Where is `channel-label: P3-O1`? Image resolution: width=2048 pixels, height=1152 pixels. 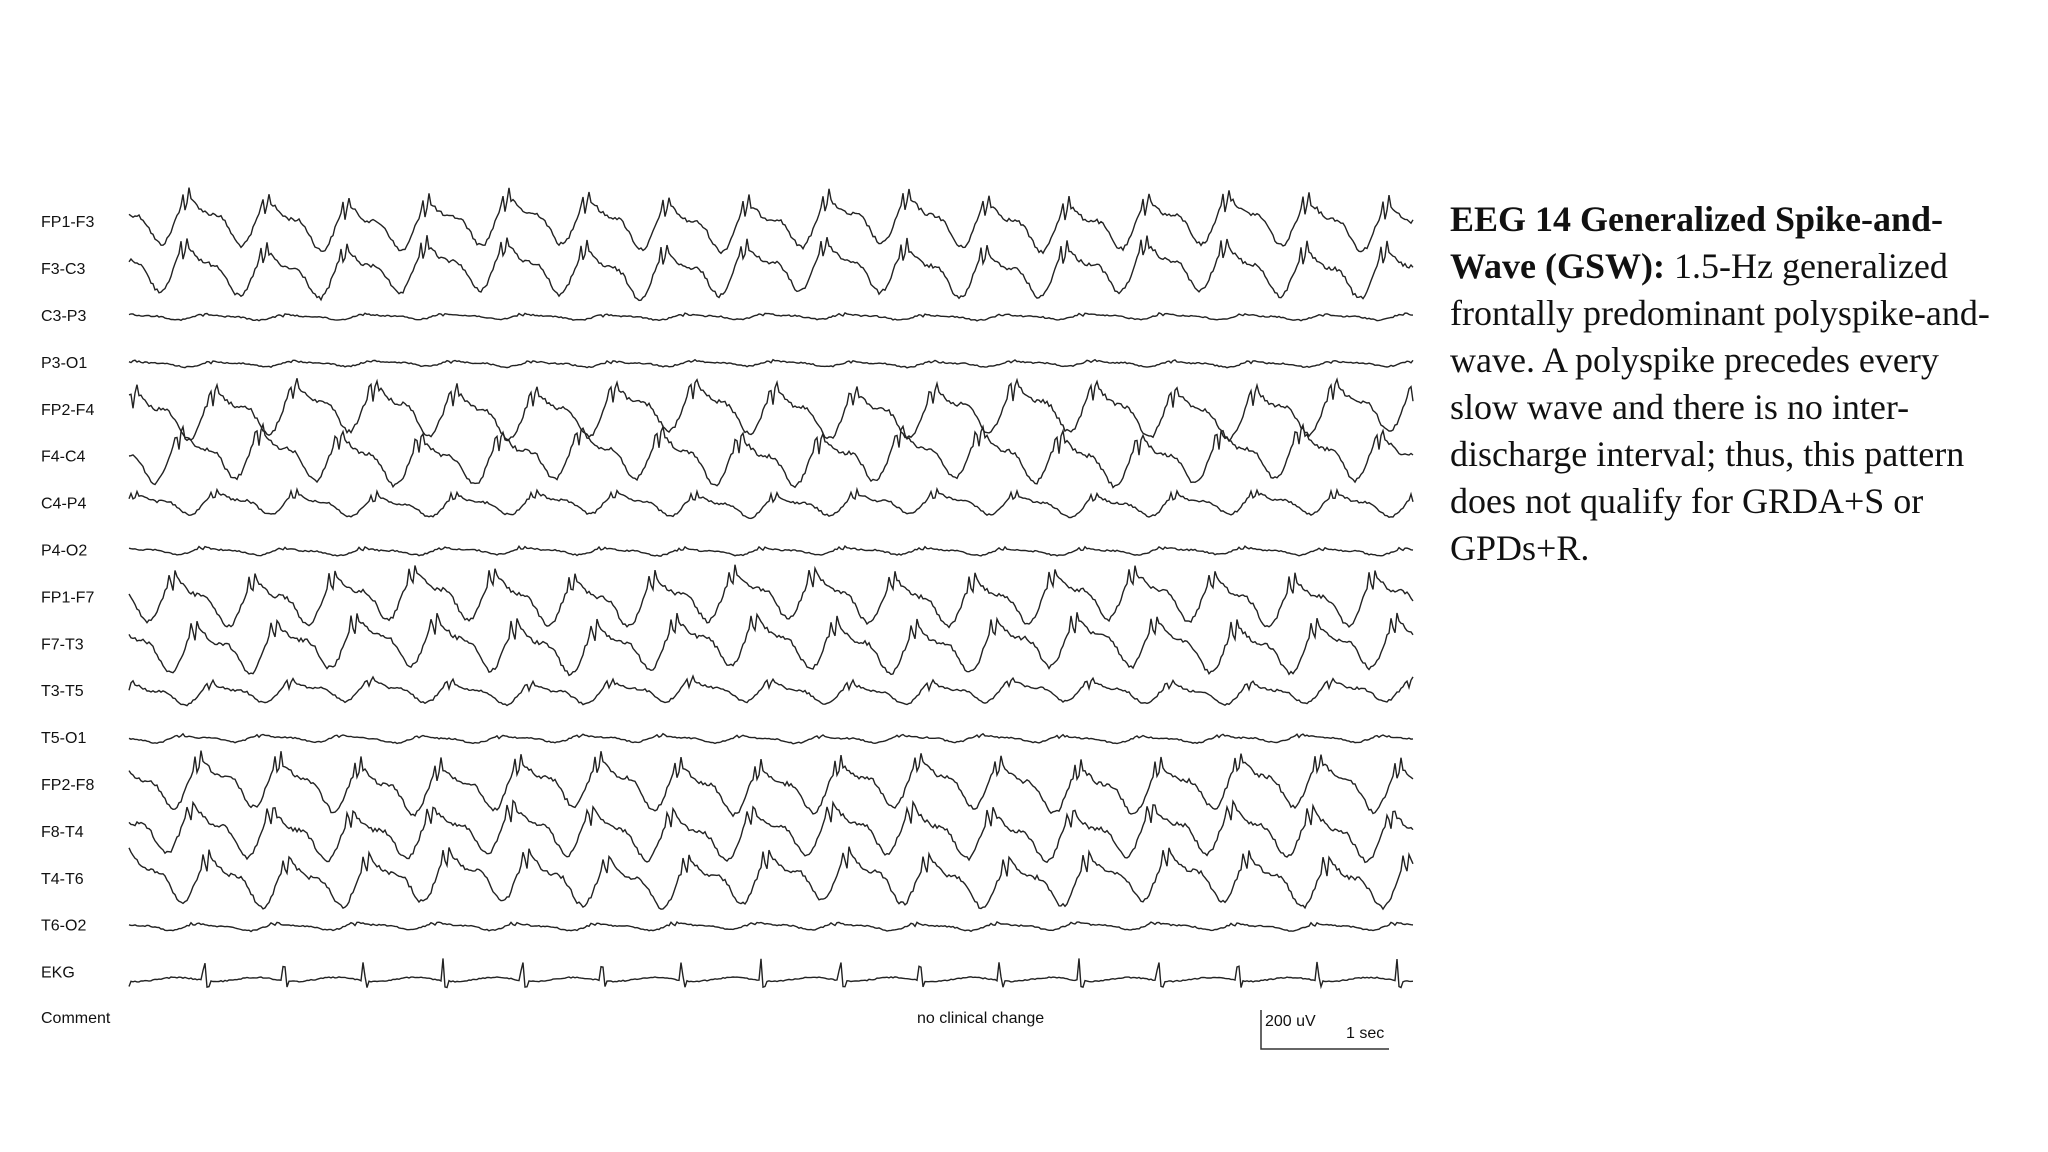 channel-label: P3-O1 is located at coordinates (64, 363).